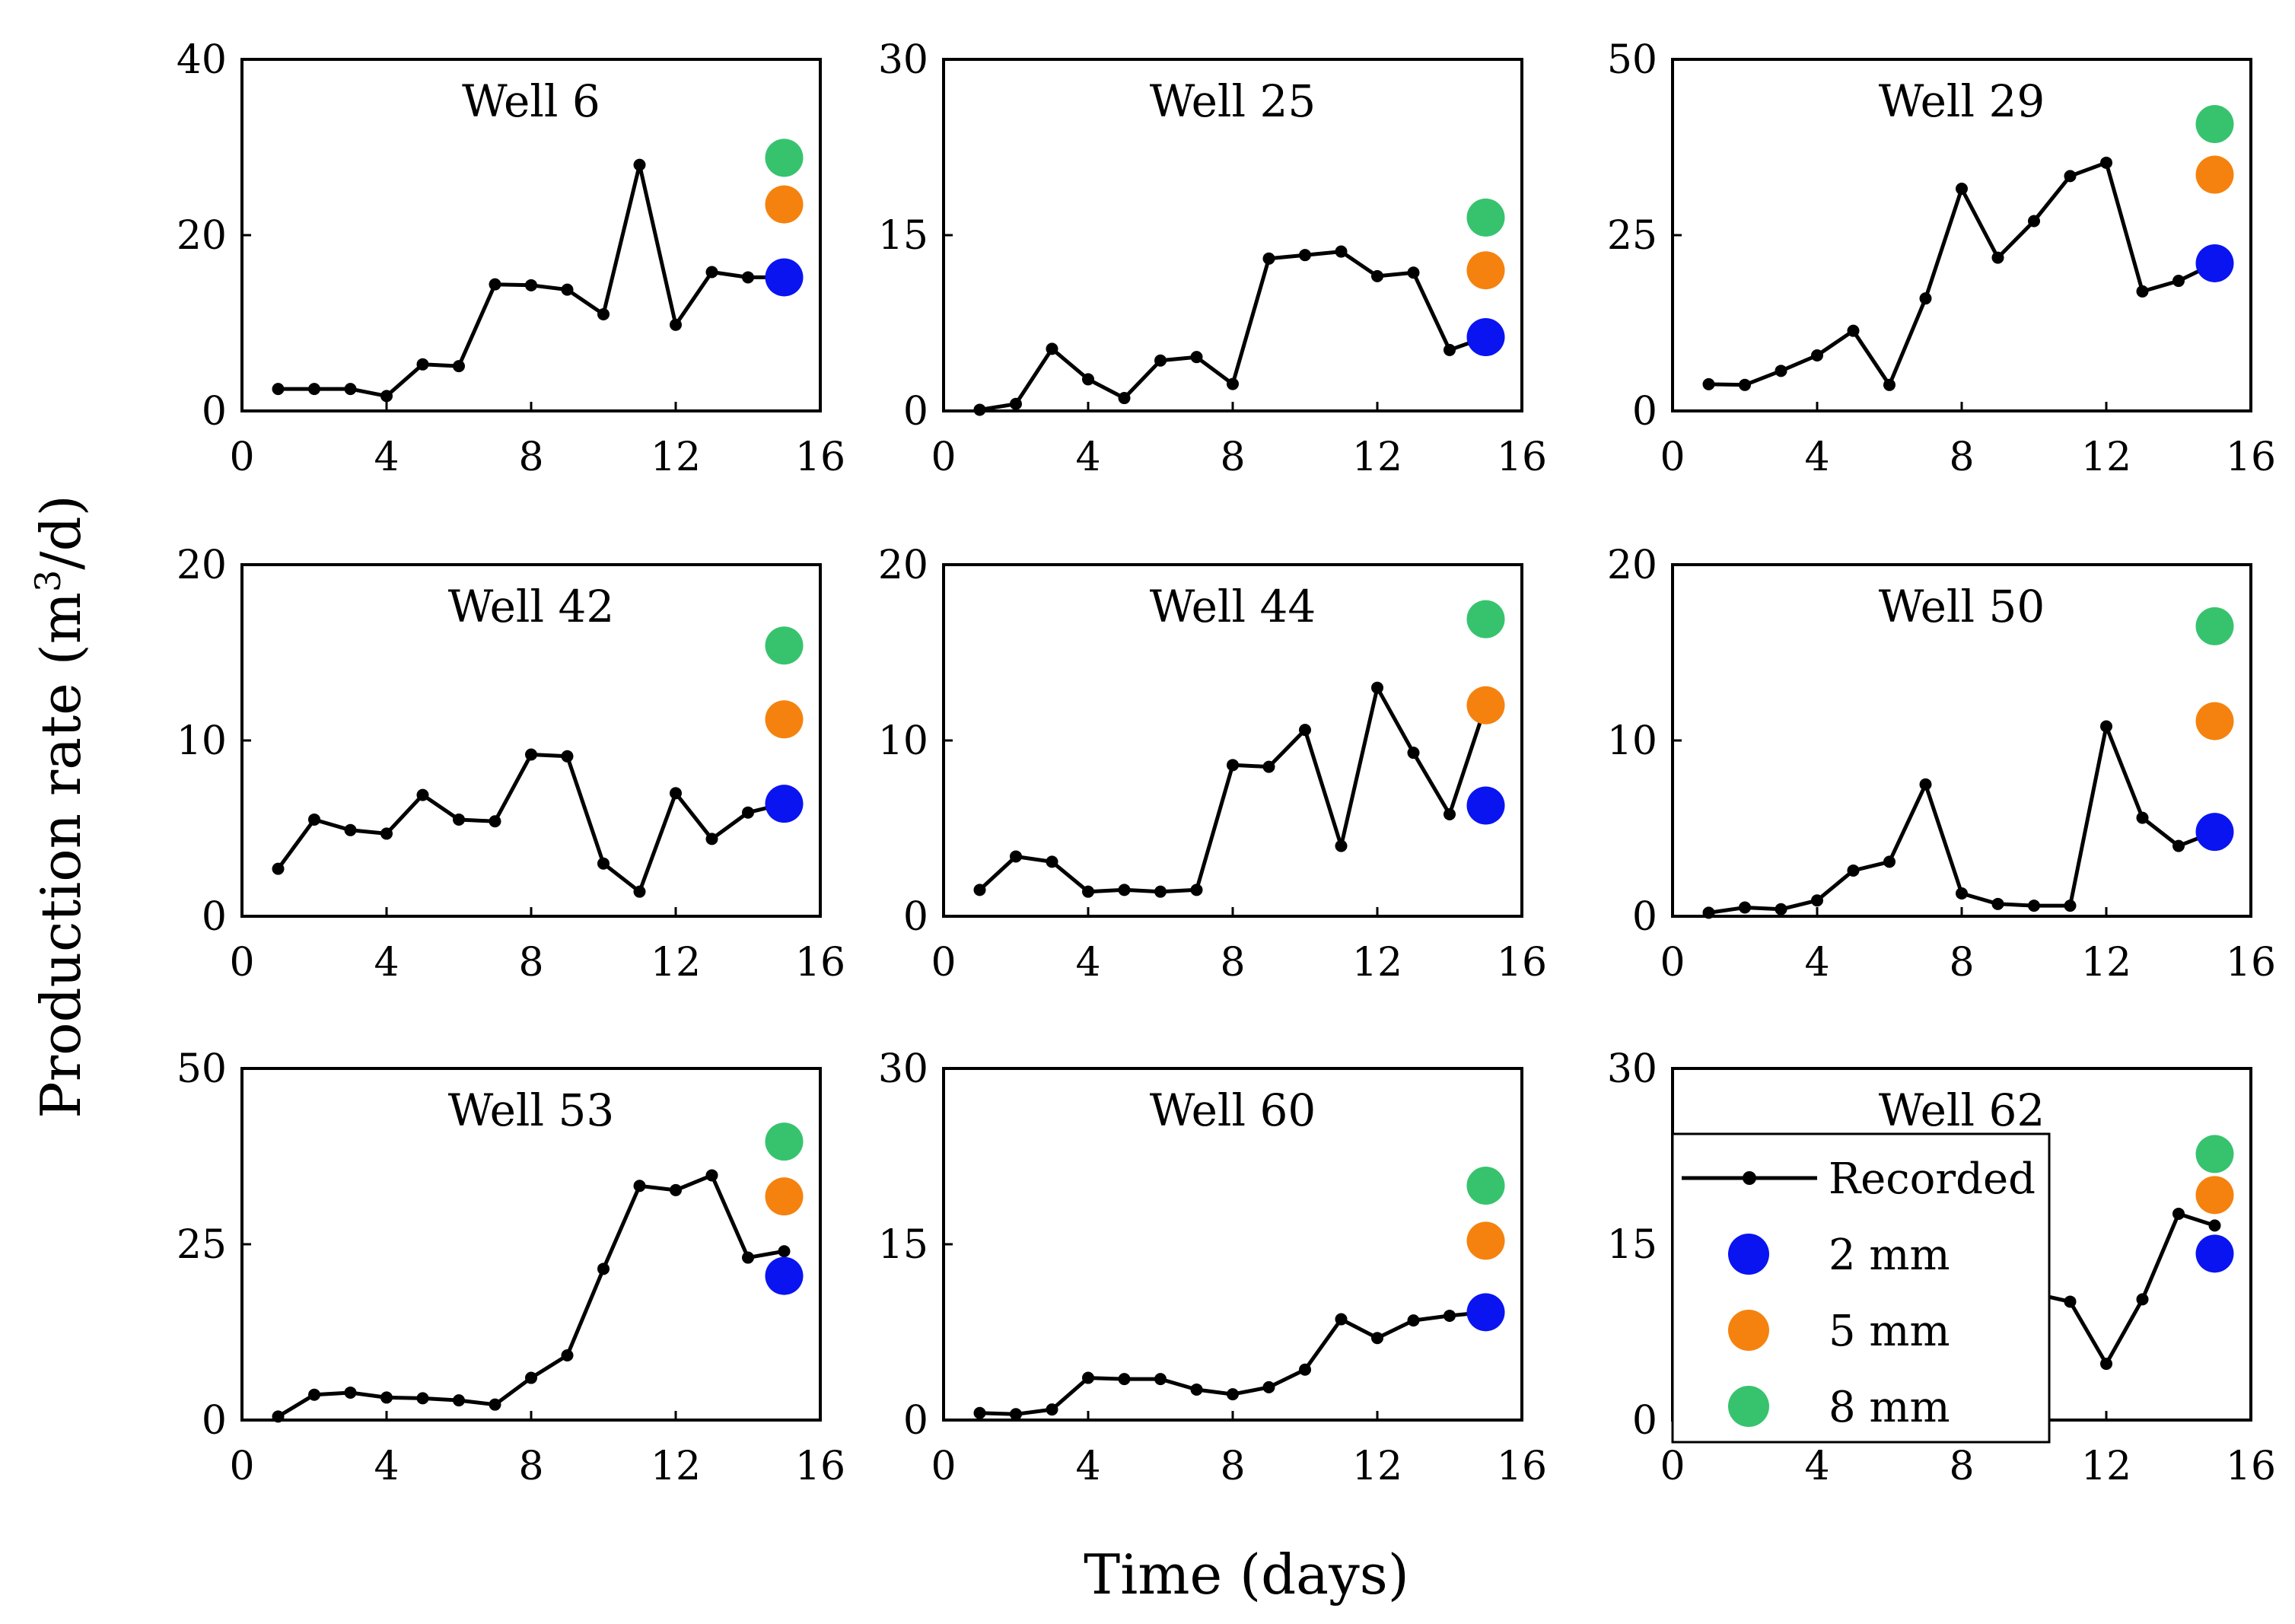 This screenshot has height=1624, width=2295. What do you see at coordinates (1890, 1407) in the screenshot?
I see `legend-label-8mm: 8 mm` at bounding box center [1890, 1407].